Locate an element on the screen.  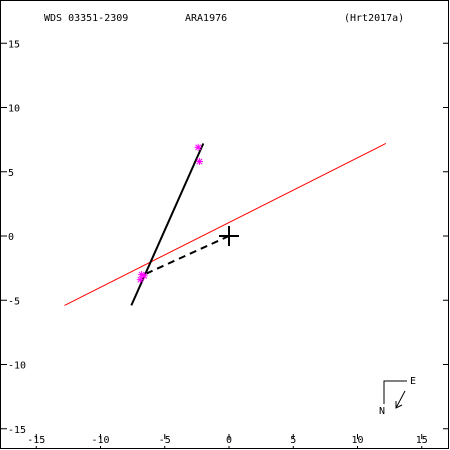
compass-axes is located at coordinates (395, 392).